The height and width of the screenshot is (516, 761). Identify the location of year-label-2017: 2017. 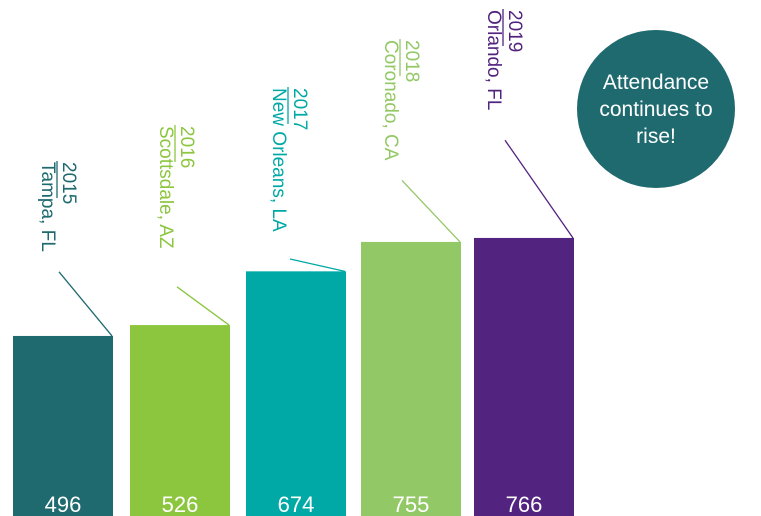
(299, 109).